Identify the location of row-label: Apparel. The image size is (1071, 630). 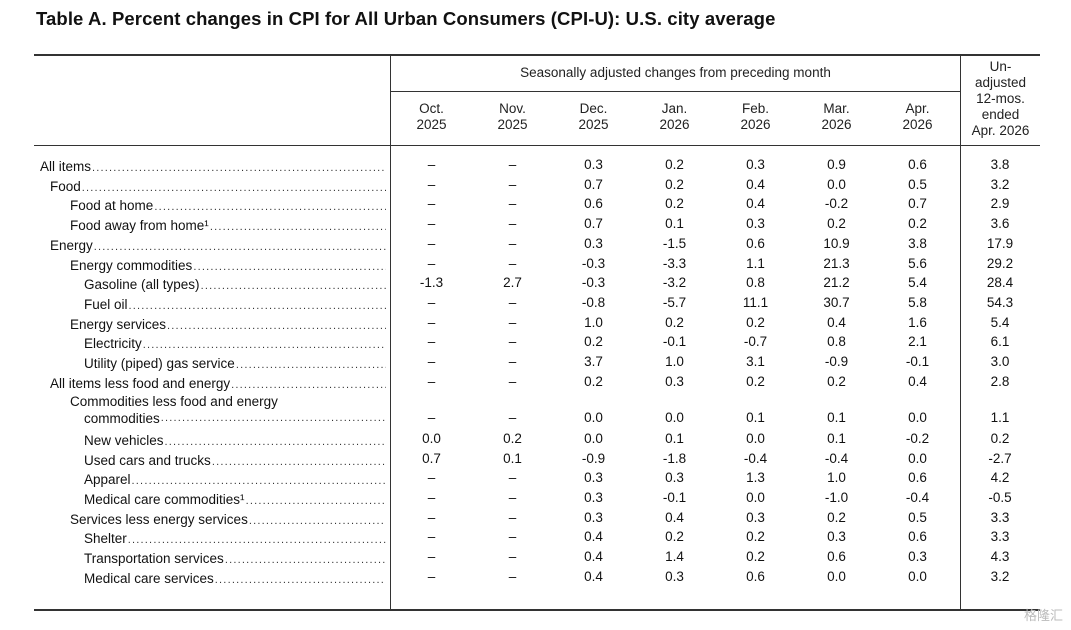
(235, 477).